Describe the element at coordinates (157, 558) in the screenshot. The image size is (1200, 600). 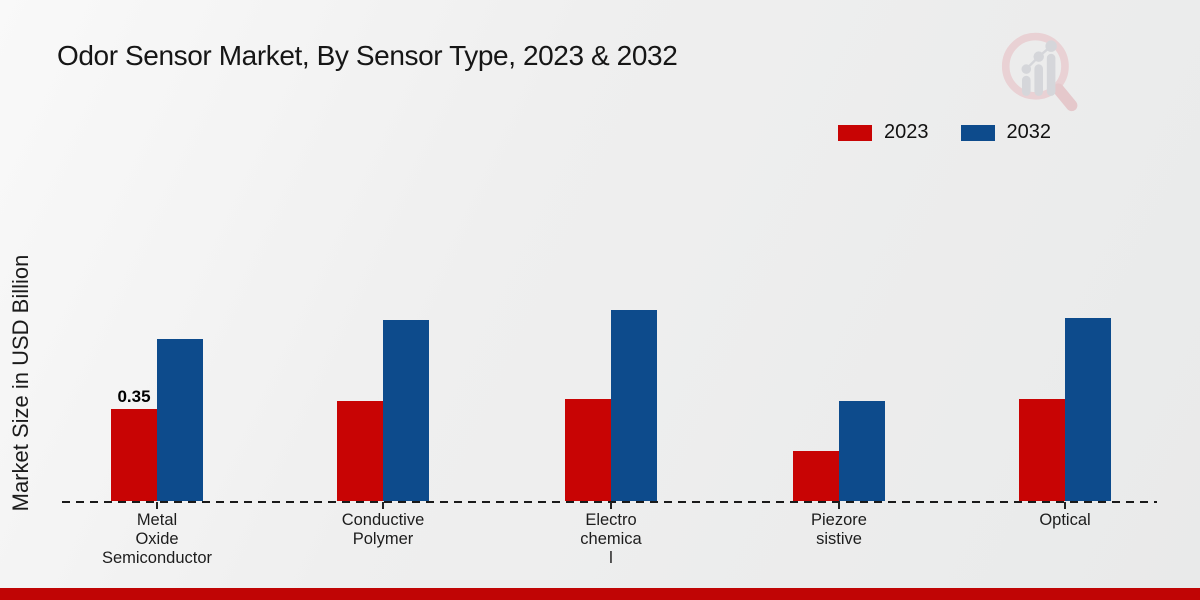
I see `x-axis-category-label-line: Semiconductor` at that location.